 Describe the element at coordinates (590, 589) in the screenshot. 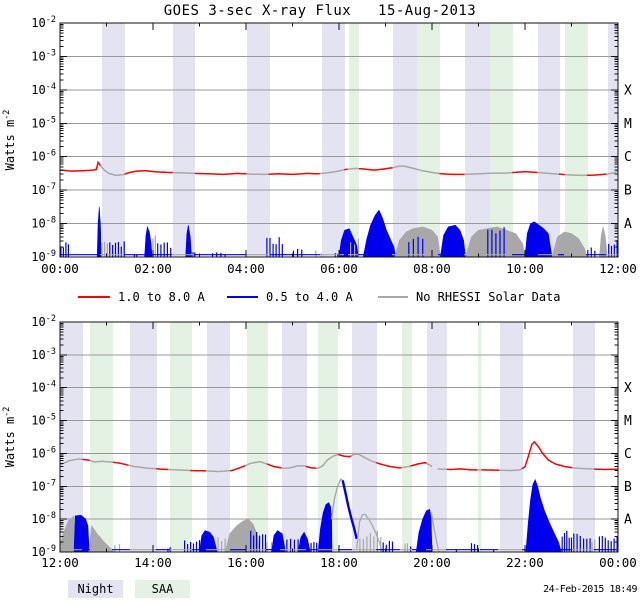

I see `creation-timestamp: 24-Feb-2015 18:49` at that location.